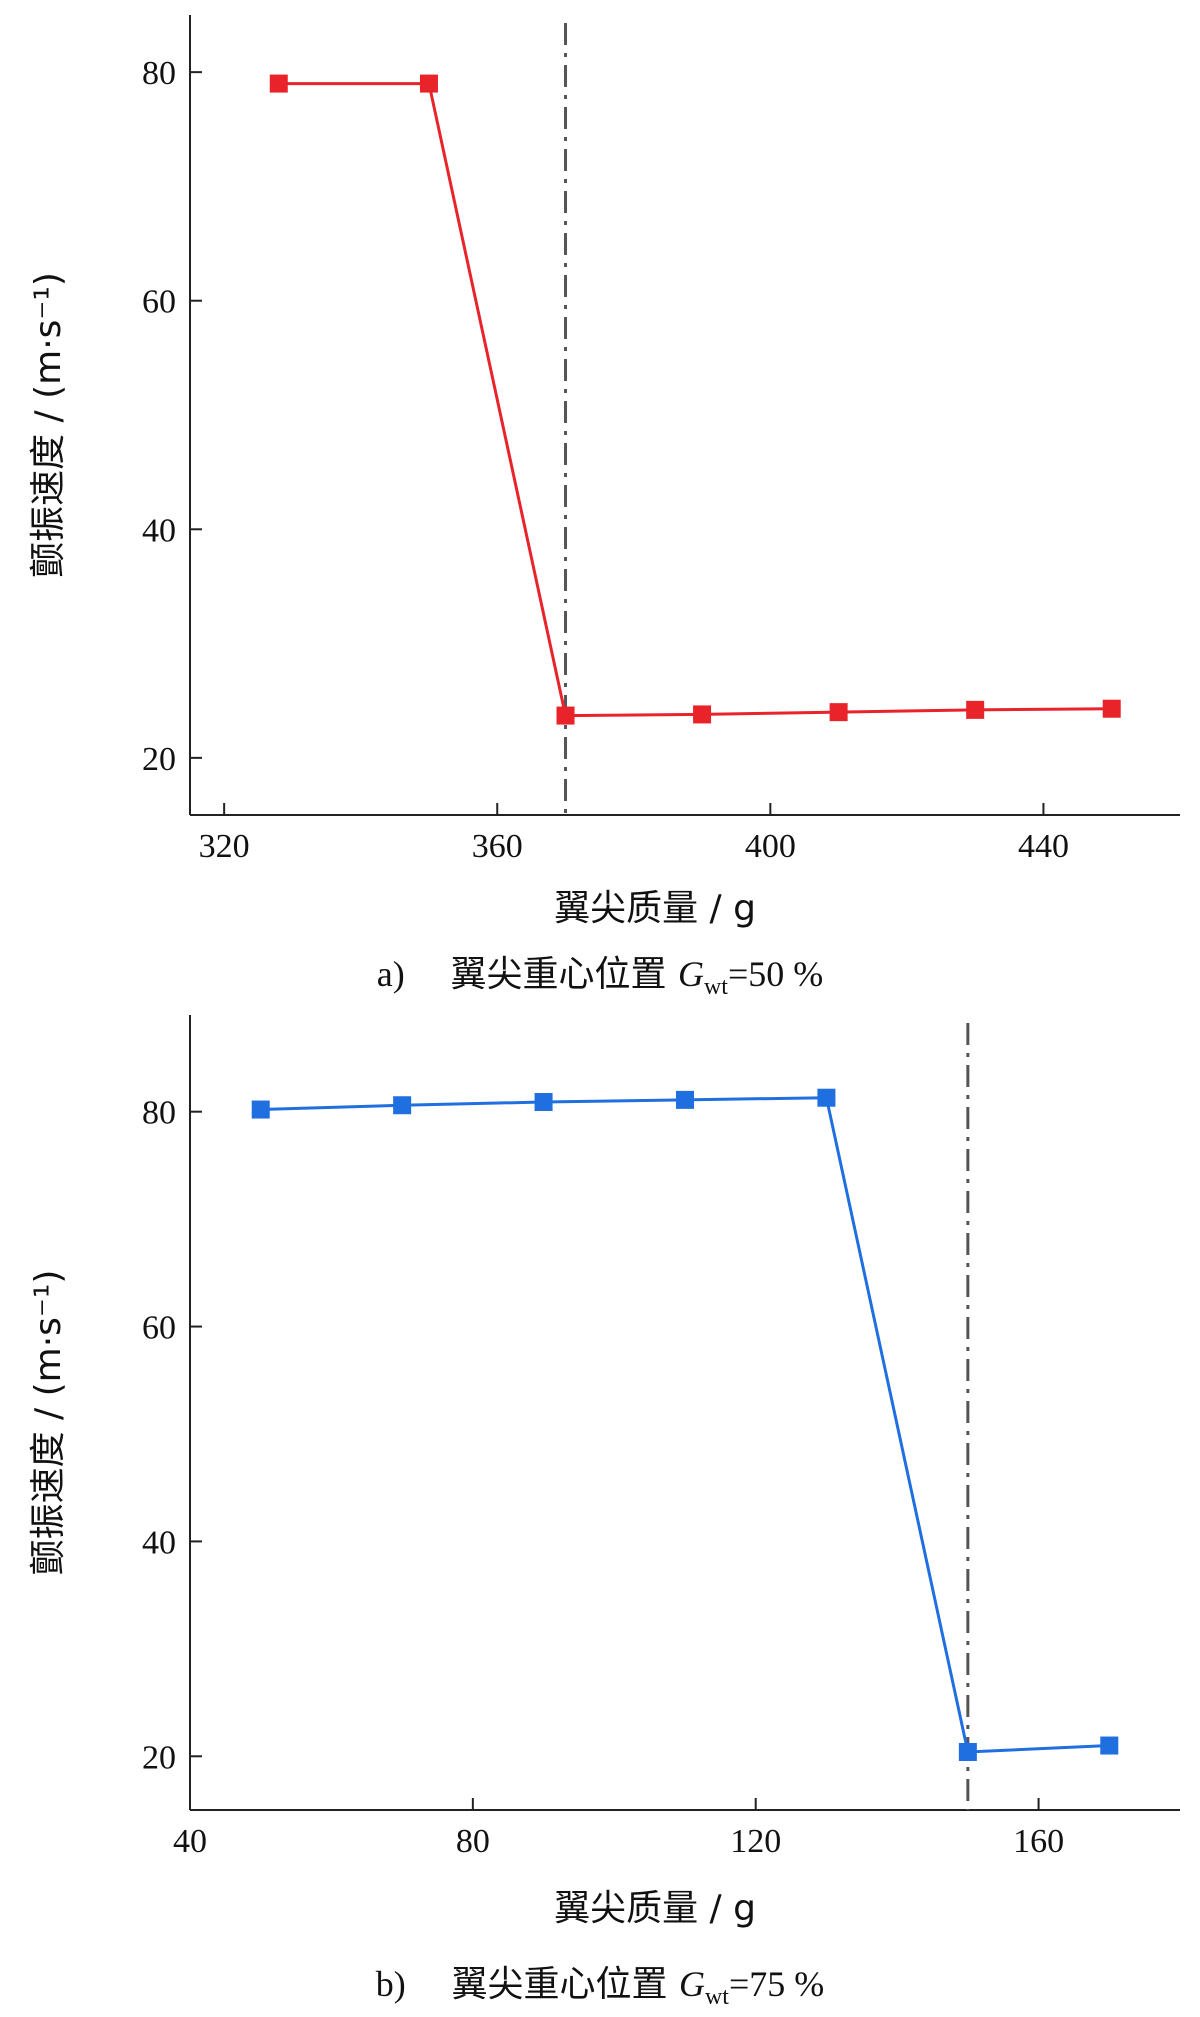  I want to click on chart-a-x-tick-label: 320, so click(224, 846).